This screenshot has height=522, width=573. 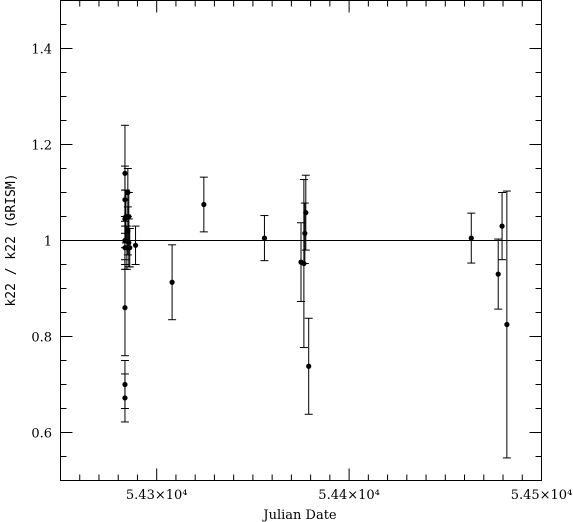 What do you see at coordinates (41, 50) in the screenshot?
I see `y-tick-label: 1.4` at bounding box center [41, 50].